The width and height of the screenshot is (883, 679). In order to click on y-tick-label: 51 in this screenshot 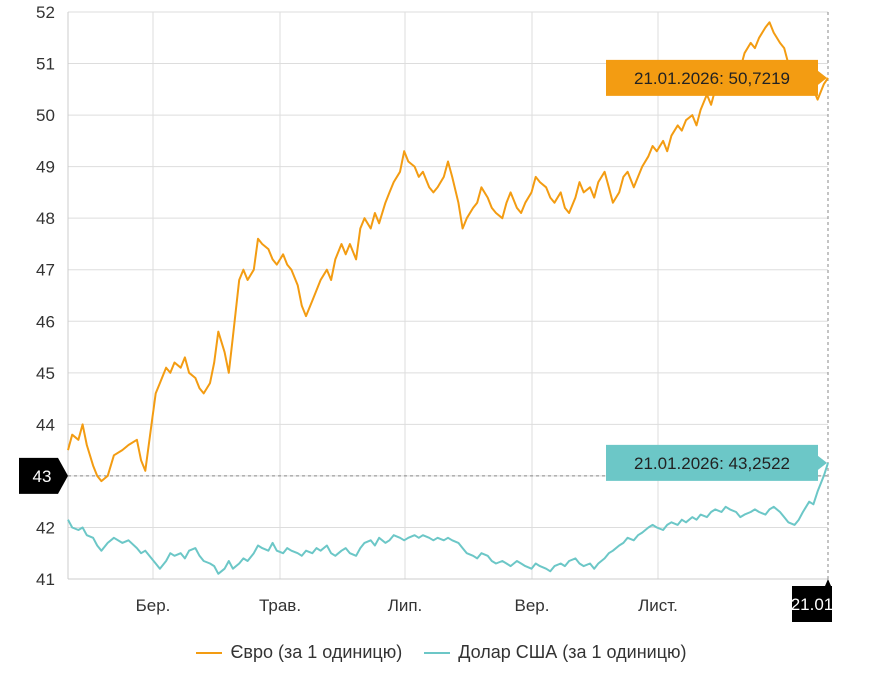, I will do `click(45, 64)`.